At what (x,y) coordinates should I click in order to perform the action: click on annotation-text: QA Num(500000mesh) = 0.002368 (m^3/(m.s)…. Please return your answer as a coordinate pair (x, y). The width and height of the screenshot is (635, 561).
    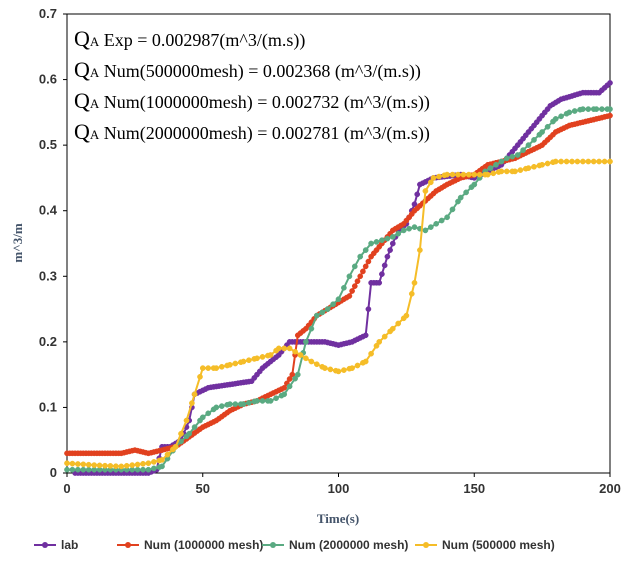
    Looking at the image, I should click on (247, 69).